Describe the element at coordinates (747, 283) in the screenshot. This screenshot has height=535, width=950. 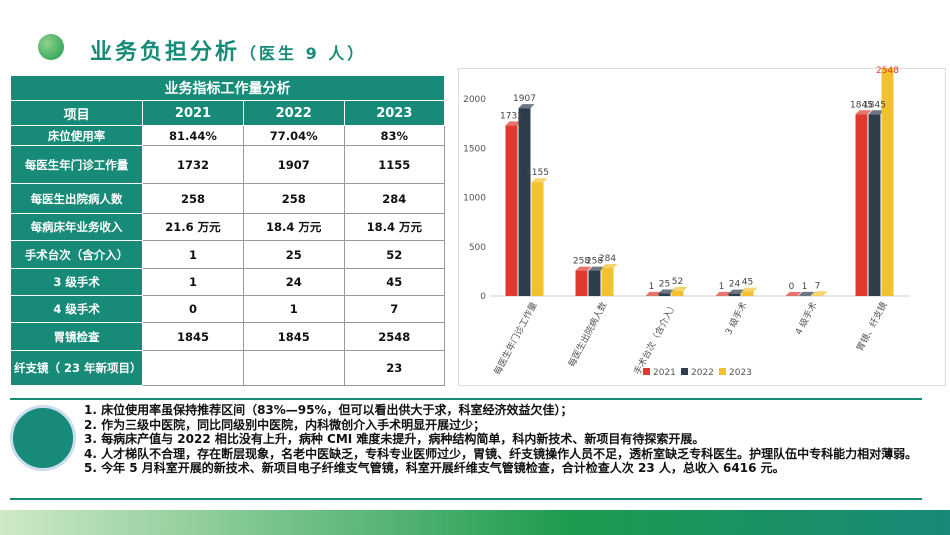
I see `data-label: 45` at that location.